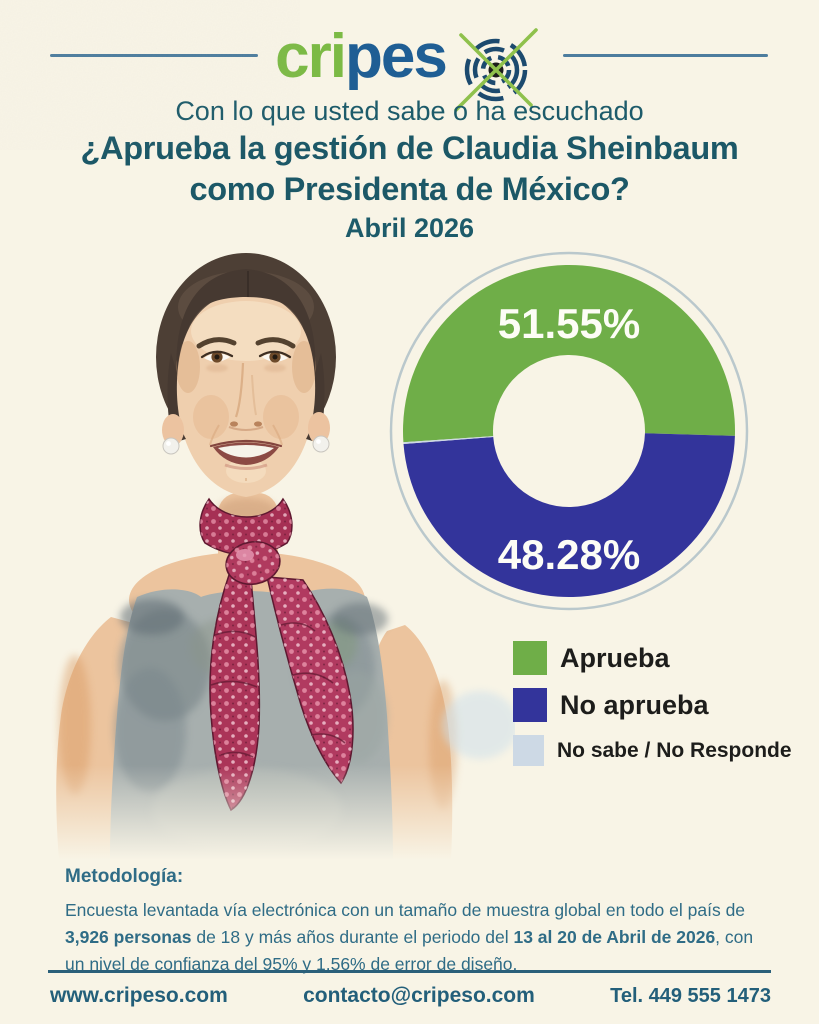 This screenshot has width=819, height=1024. What do you see at coordinates (569, 353) in the screenshot?
I see `donut-slice-aprueba` at bounding box center [569, 353].